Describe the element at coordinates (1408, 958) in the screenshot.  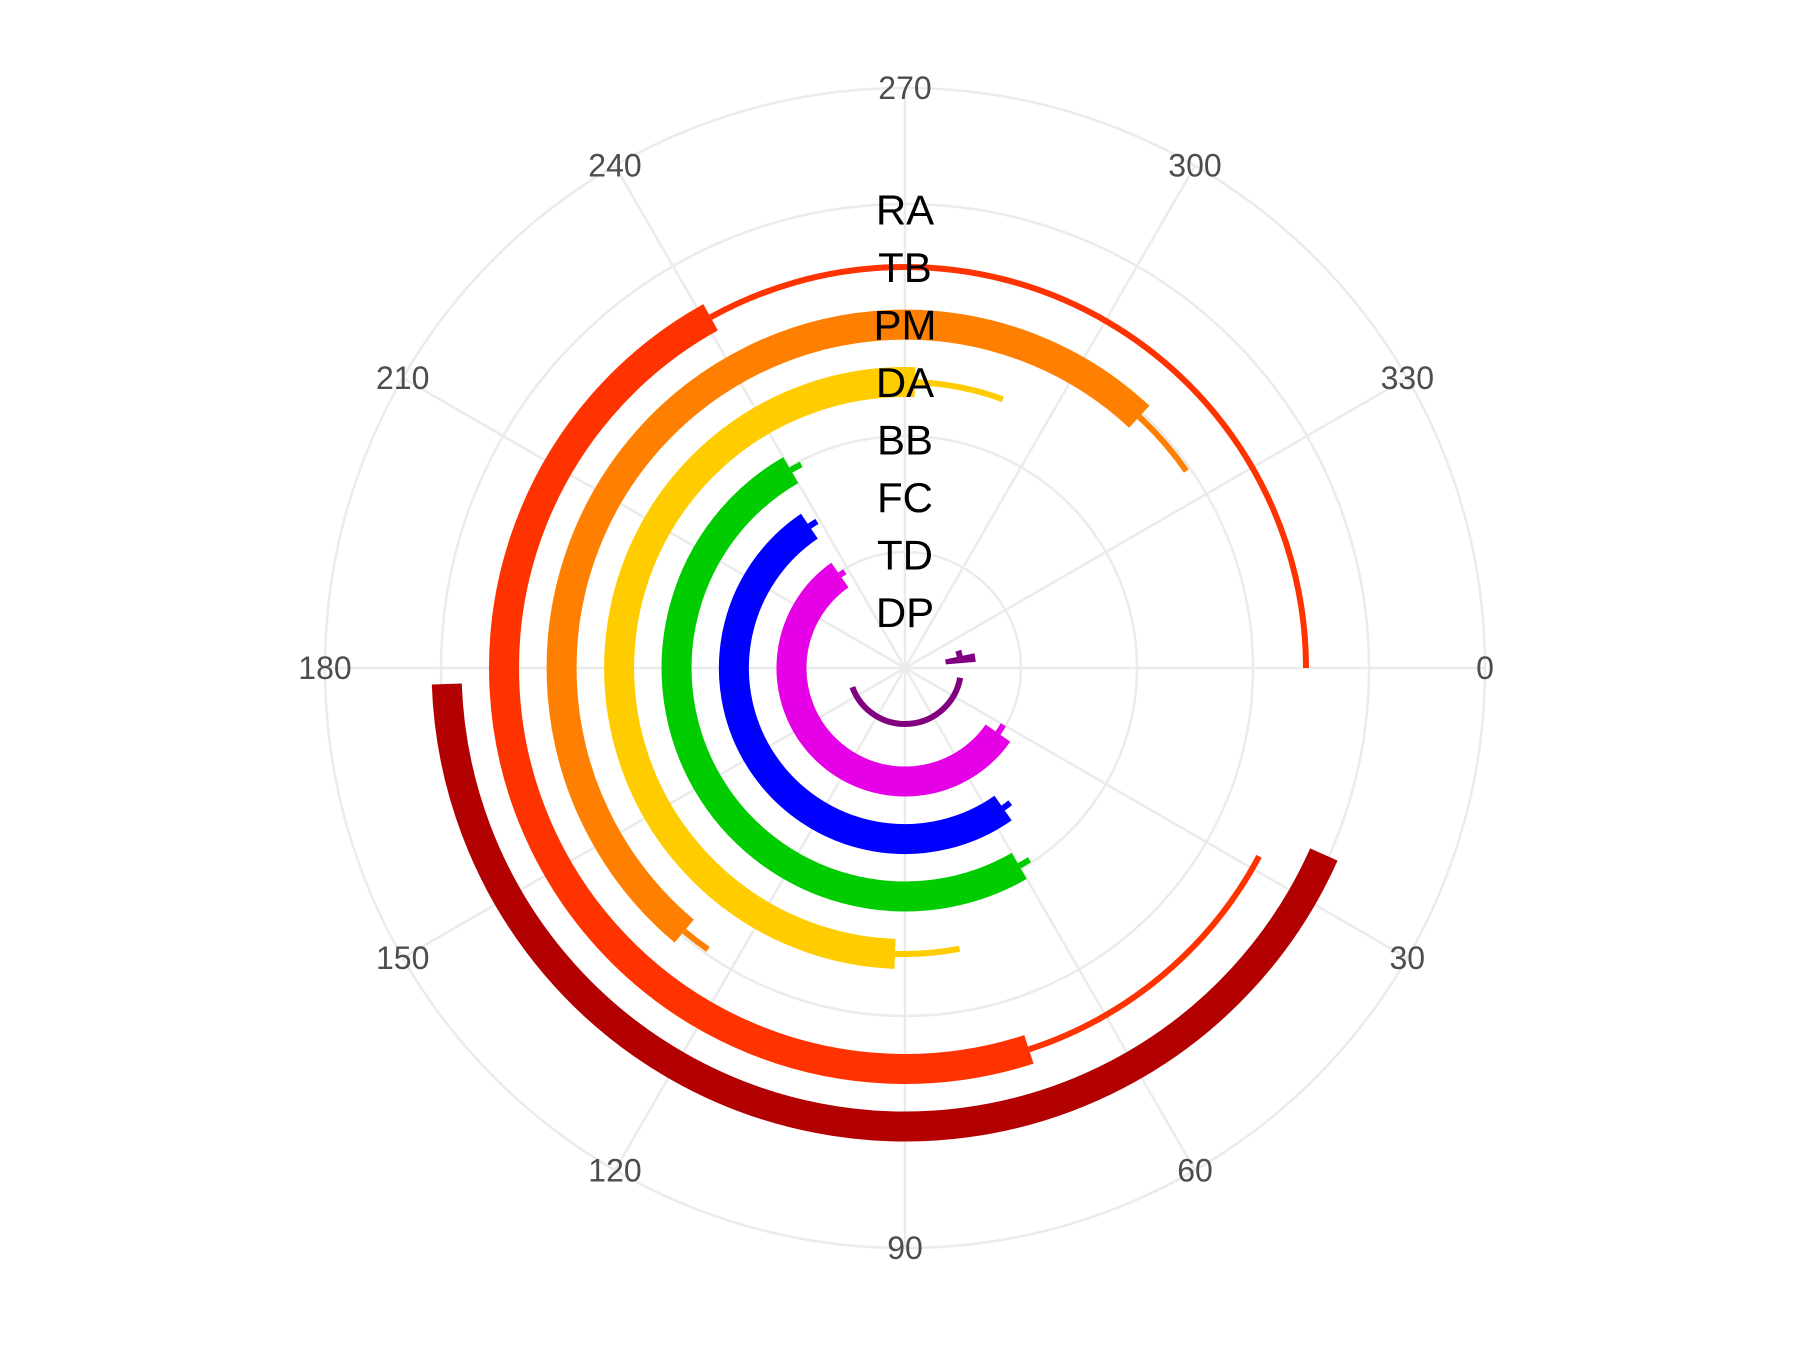
I see `angle-tick-label: 30` at that location.